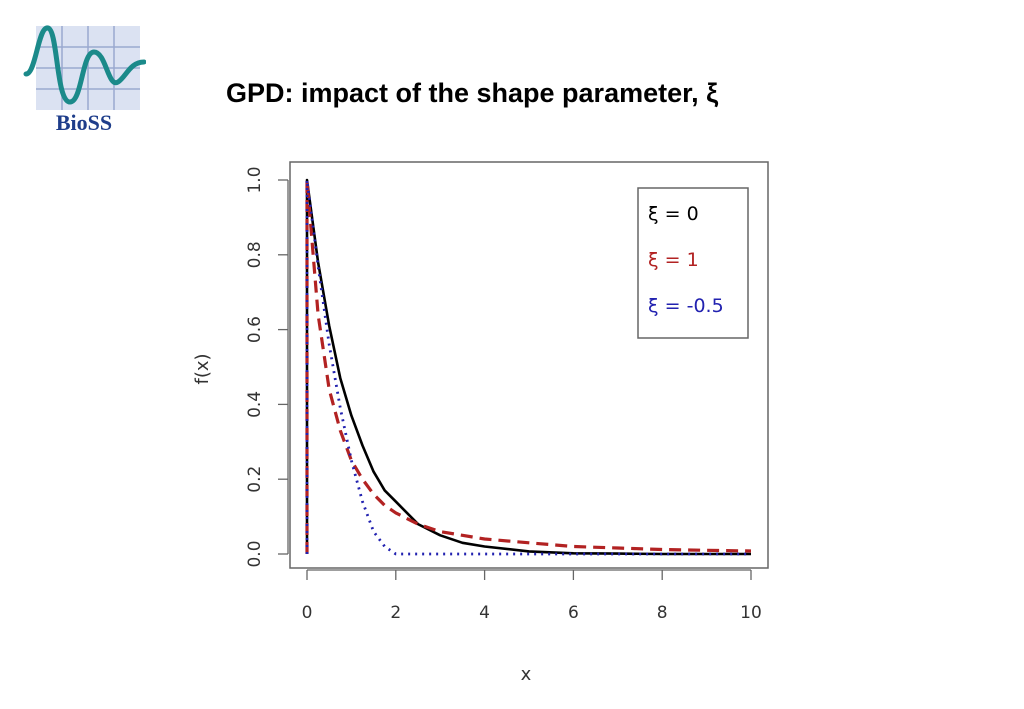 The image size is (1024, 709). I want to click on bioss-wave-icon: BioSS, so click(85, 80).